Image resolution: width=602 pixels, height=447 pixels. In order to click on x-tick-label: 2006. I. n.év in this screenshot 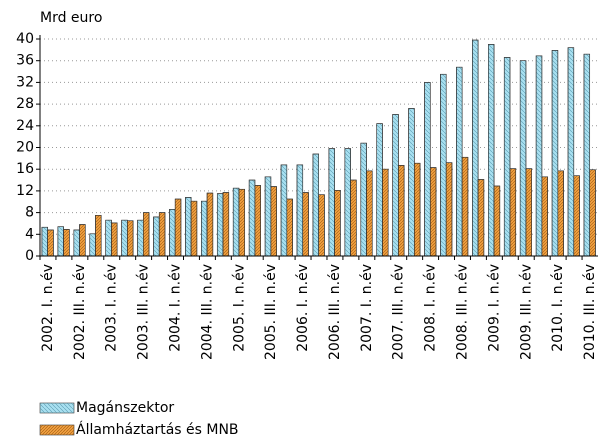, I will do `click(303, 308)`.